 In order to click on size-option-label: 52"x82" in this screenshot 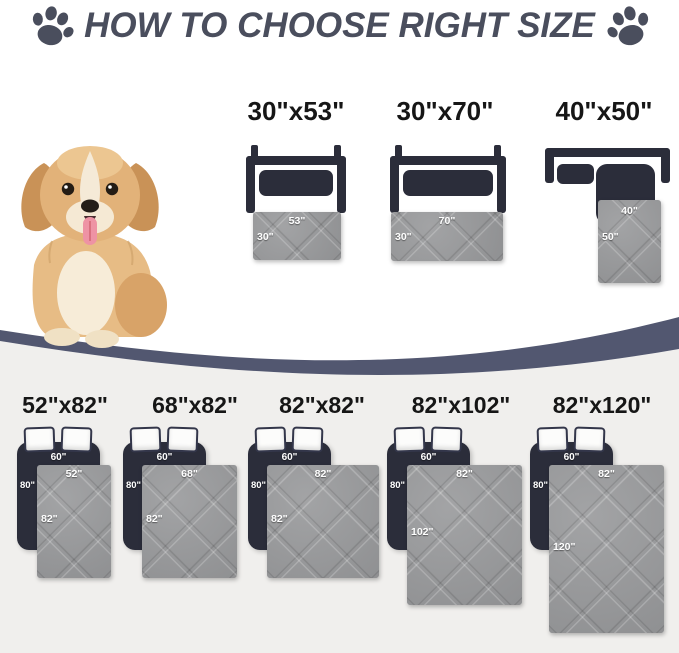, I will do `click(65, 405)`.